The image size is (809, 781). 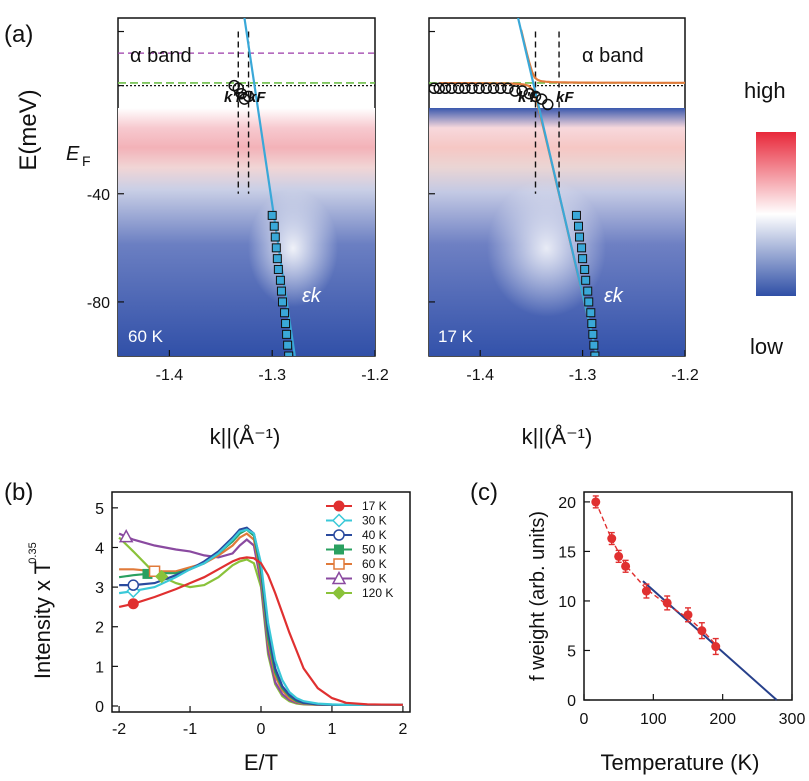 What do you see at coordinates (722, 719) in the screenshot?
I see `x-tick-label: 200` at bounding box center [722, 719].